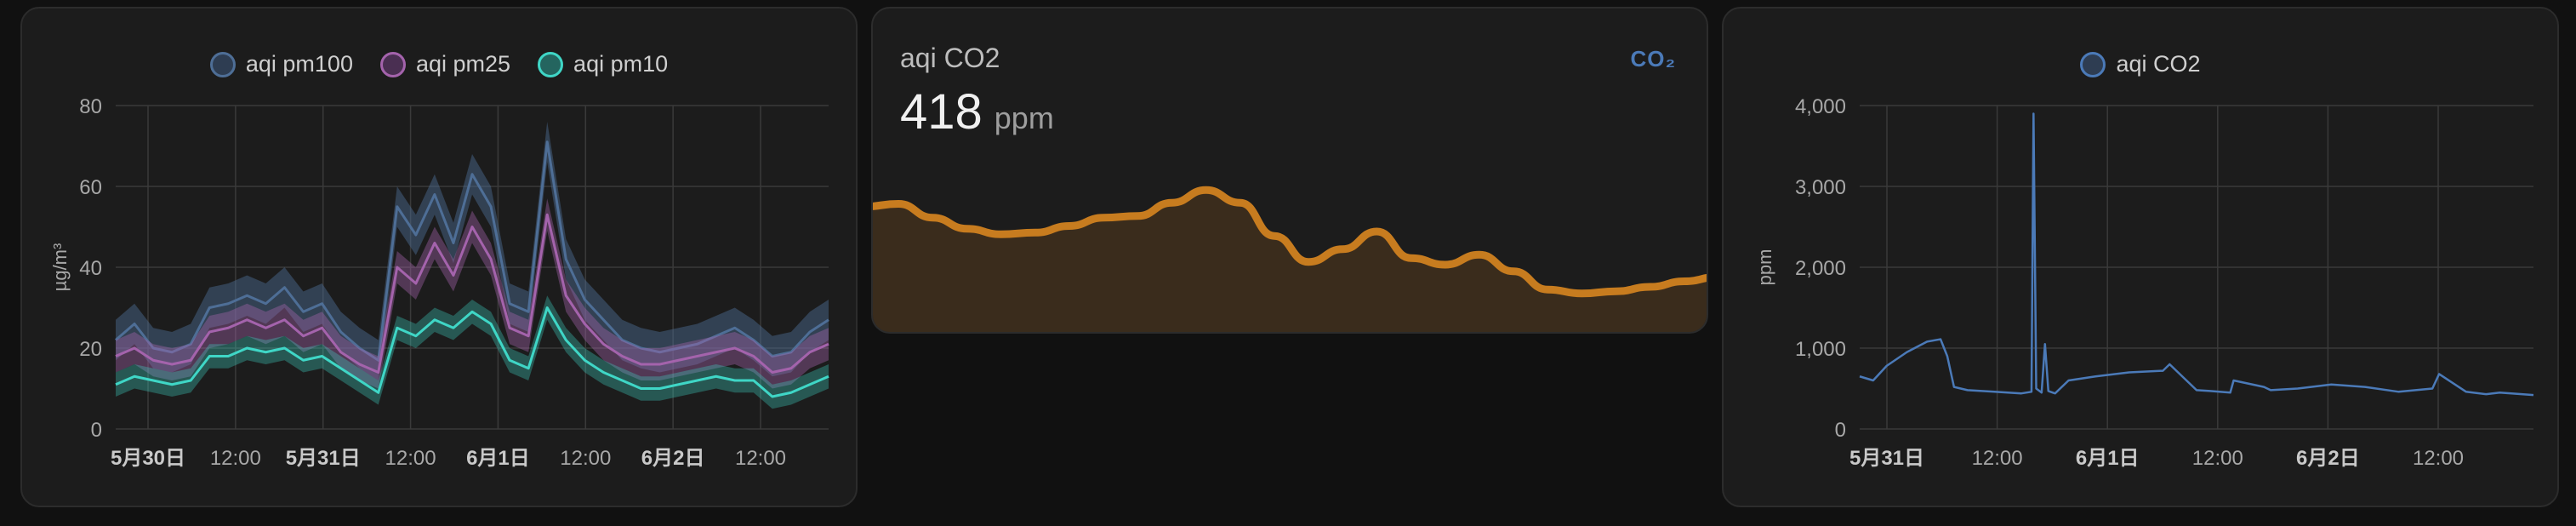 Image resolution: width=2576 pixels, height=526 pixels. I want to click on sensor-value: 418, so click(941, 112).